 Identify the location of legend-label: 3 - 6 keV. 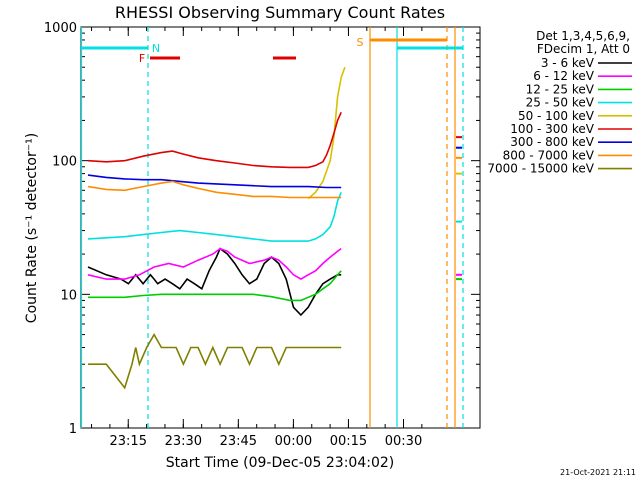
(568, 63).